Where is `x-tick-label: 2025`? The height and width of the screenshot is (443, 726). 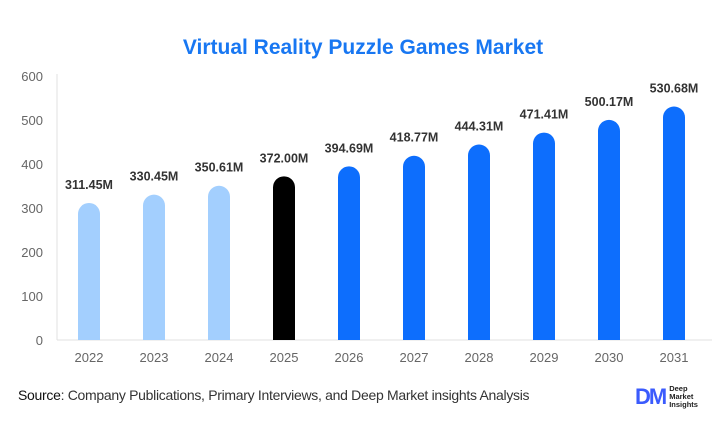 x-tick-label: 2025 is located at coordinates (284, 357).